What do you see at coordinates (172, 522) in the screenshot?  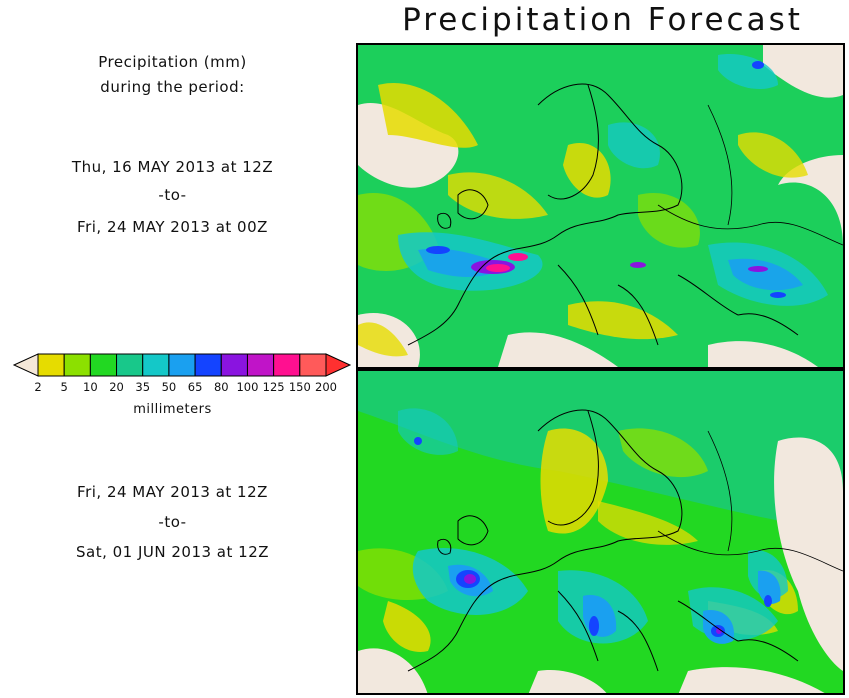 I see `period-2-separator: -to-` at bounding box center [172, 522].